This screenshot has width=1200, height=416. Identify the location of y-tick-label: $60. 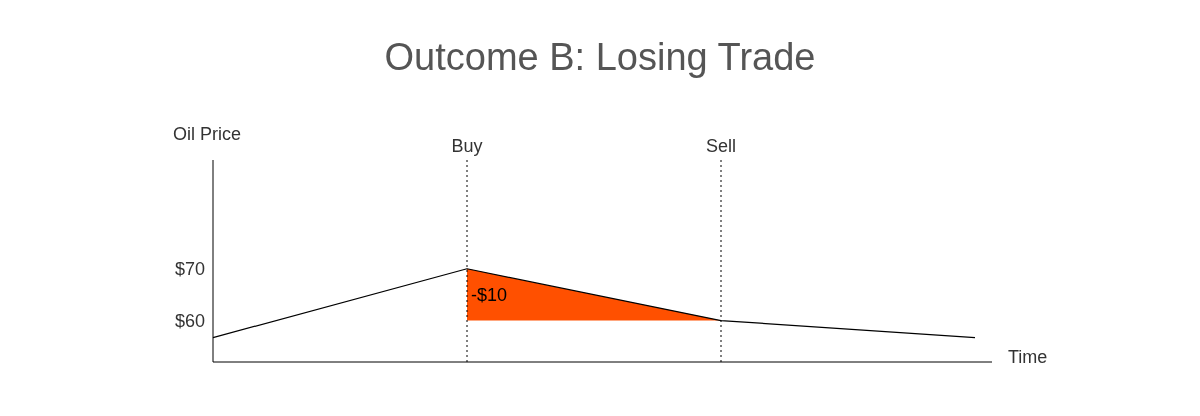
(189, 320).